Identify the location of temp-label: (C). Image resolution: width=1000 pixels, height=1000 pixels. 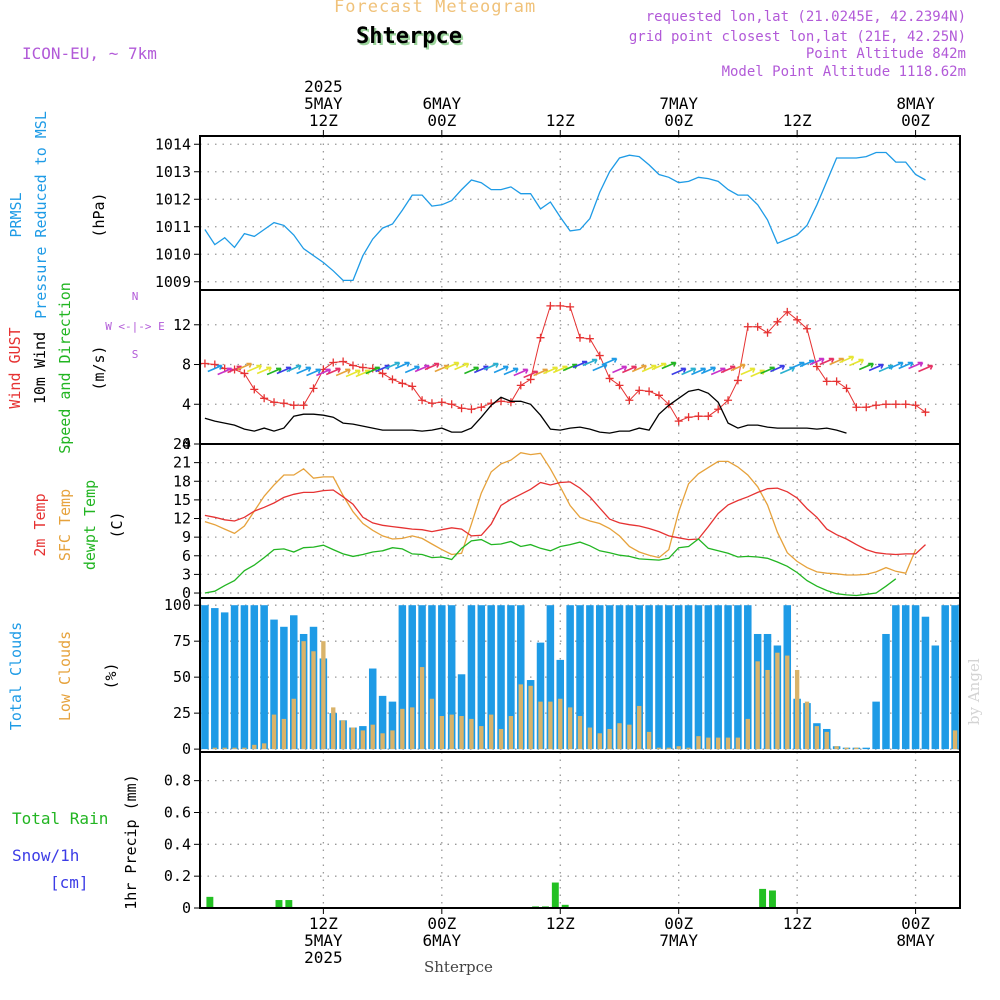
(117, 524).